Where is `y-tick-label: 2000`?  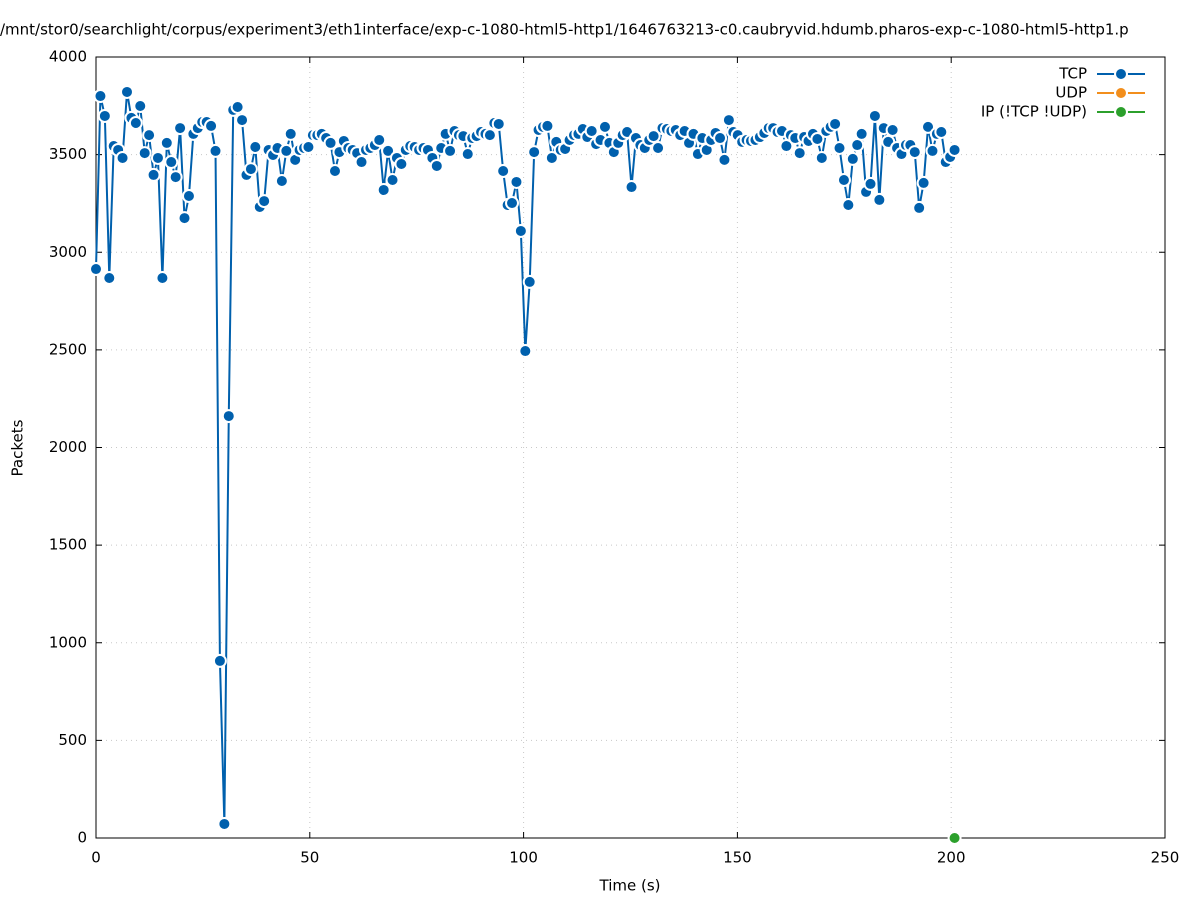 y-tick-label: 2000 is located at coordinates (68, 447).